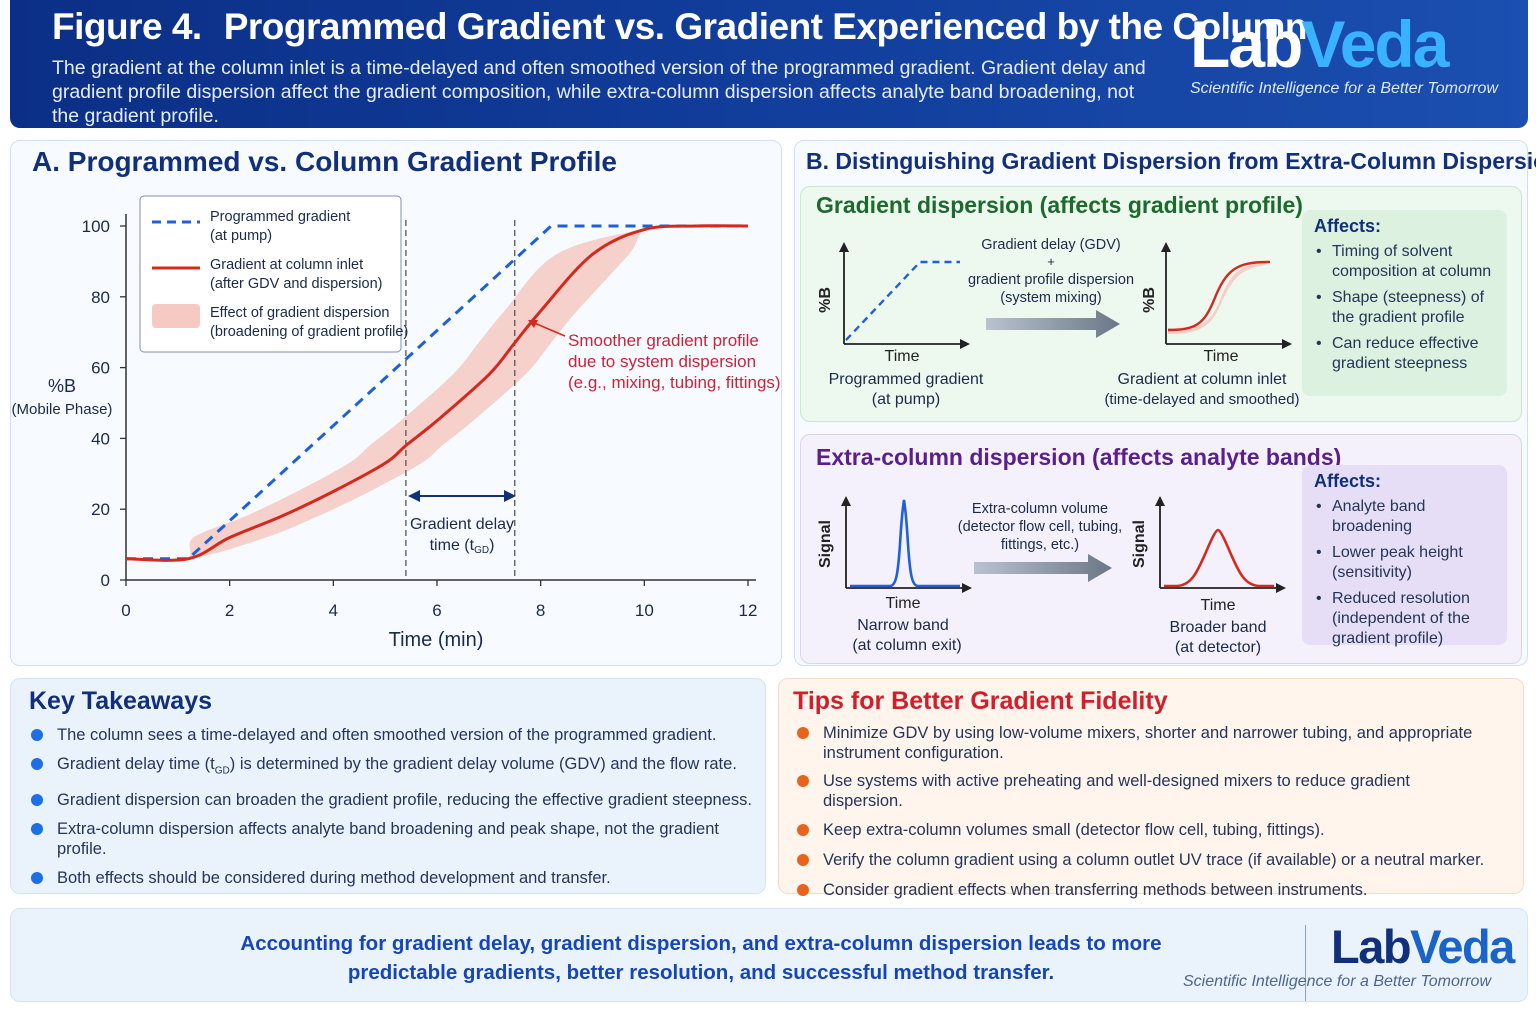  Describe the element at coordinates (100, 509) in the screenshot. I see `y-tick-label: 20` at that location.